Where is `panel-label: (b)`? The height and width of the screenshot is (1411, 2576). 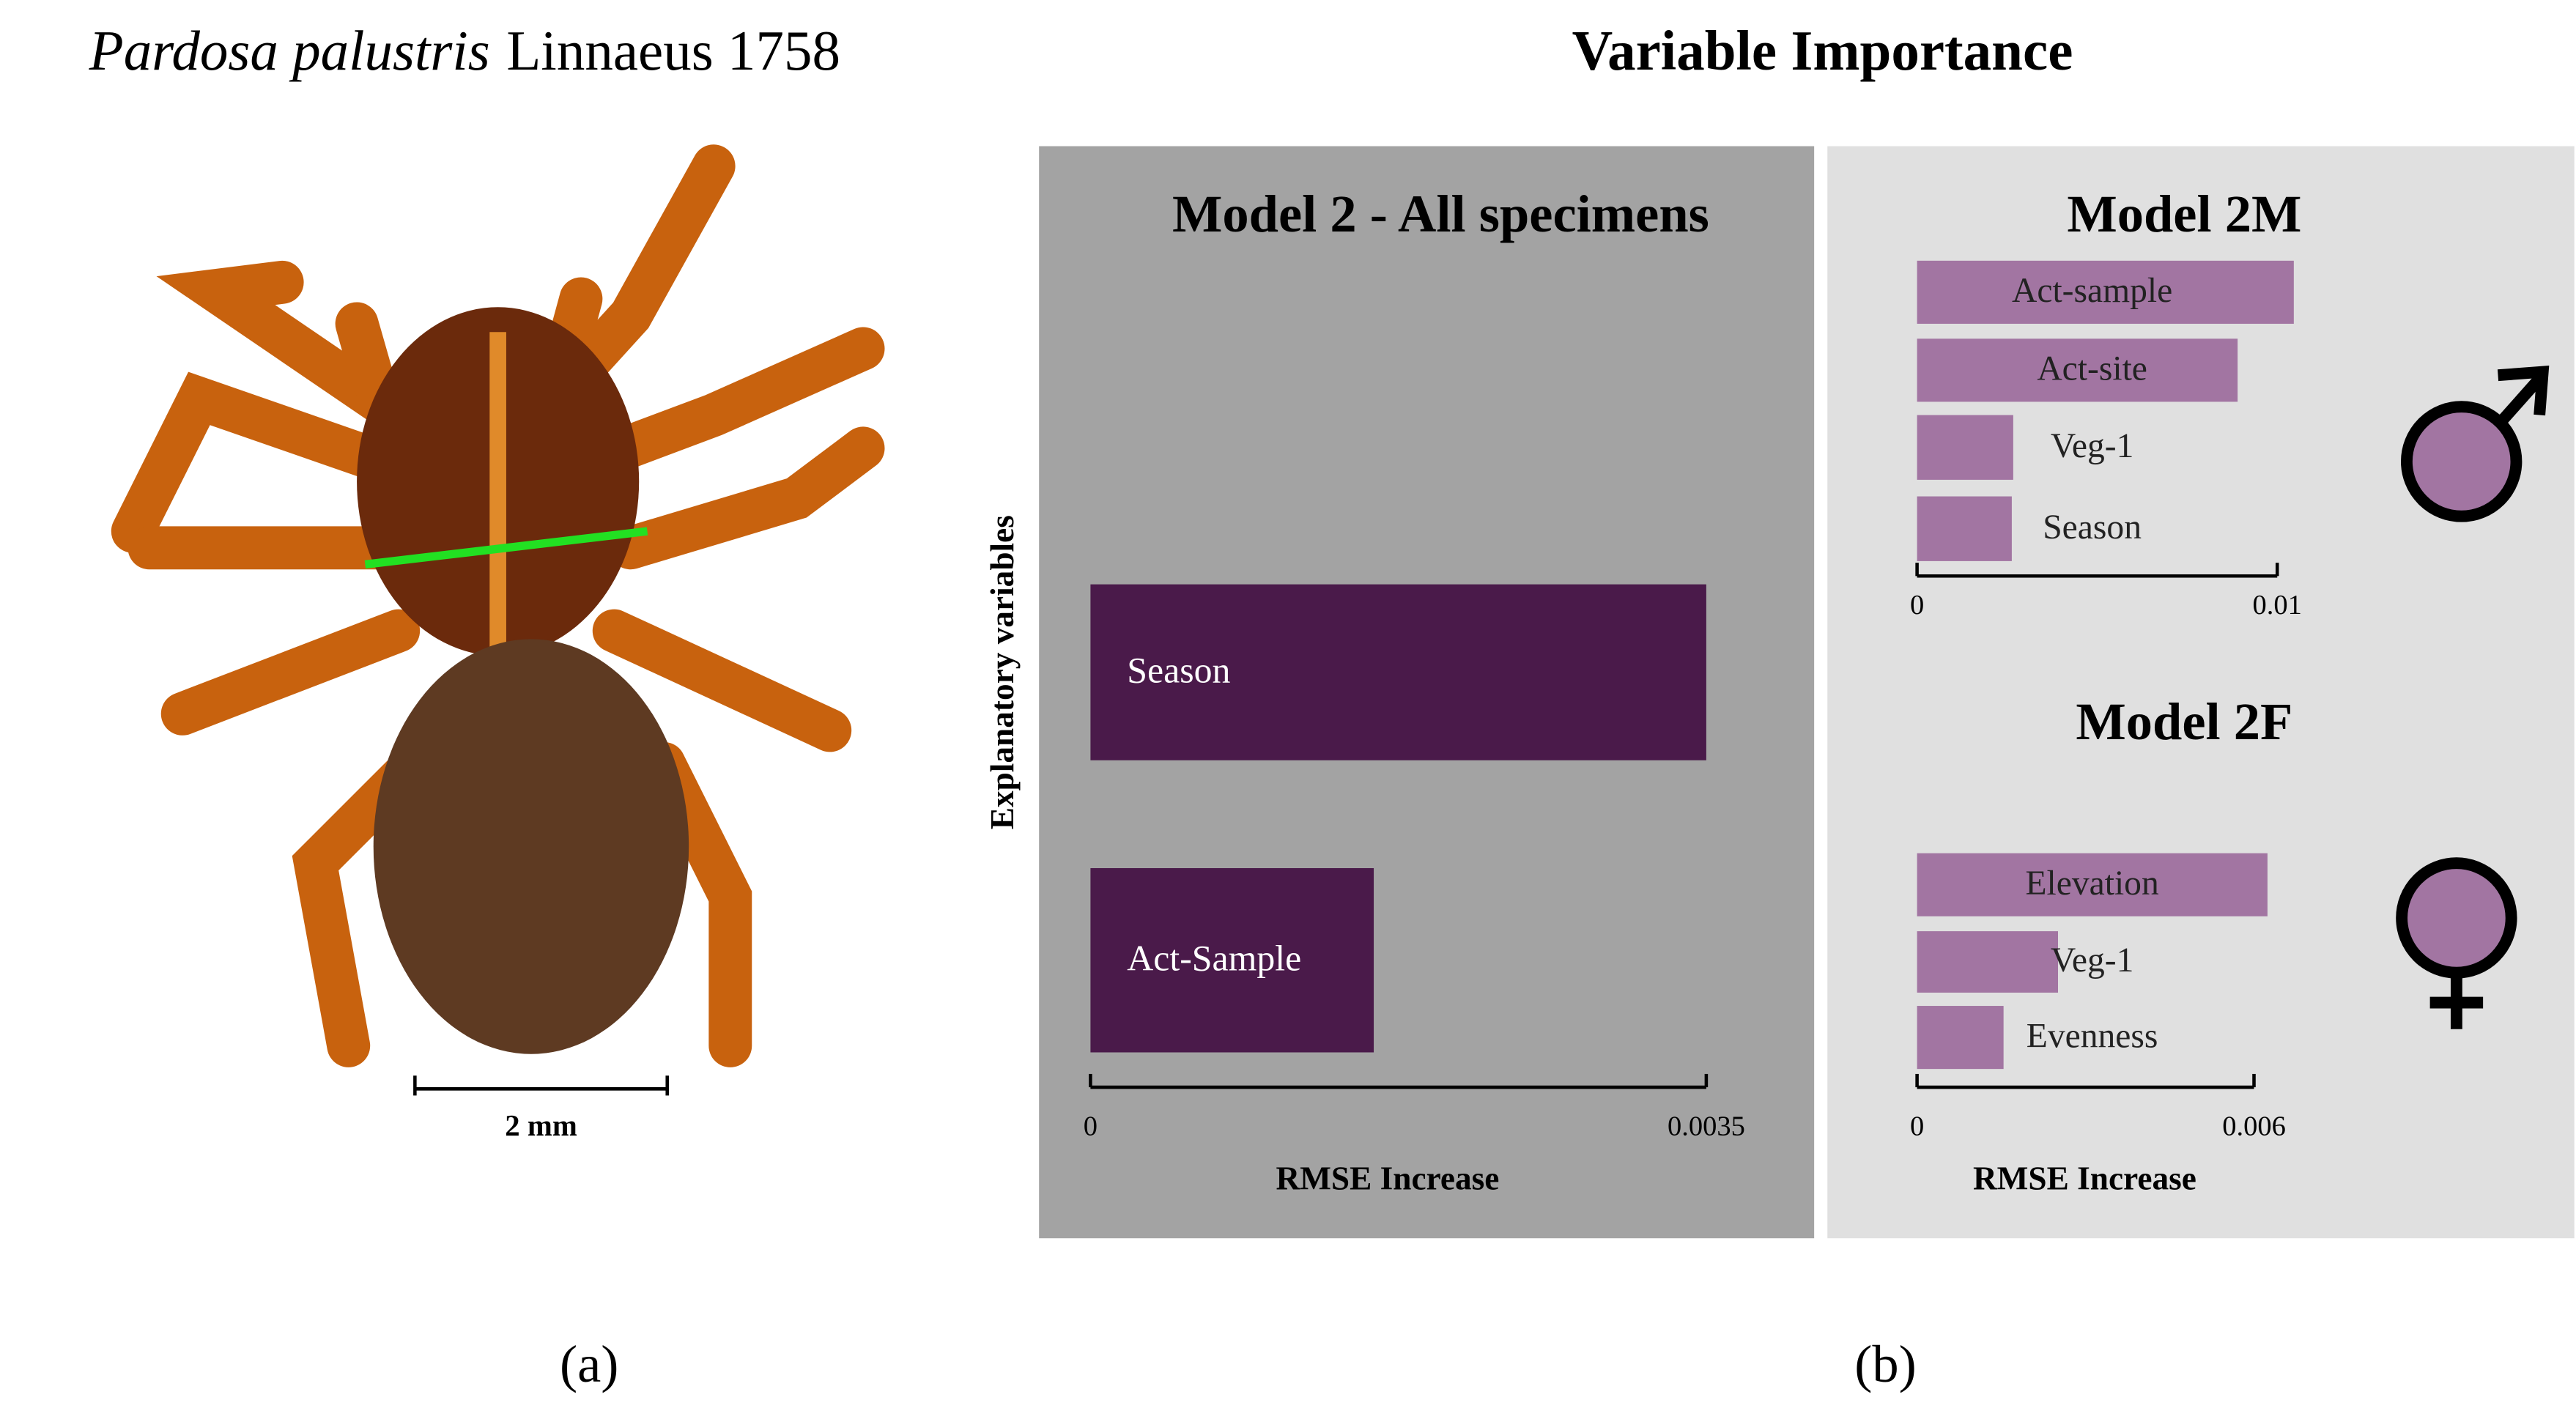
panel-label: (b) is located at coordinates (1885, 1363).